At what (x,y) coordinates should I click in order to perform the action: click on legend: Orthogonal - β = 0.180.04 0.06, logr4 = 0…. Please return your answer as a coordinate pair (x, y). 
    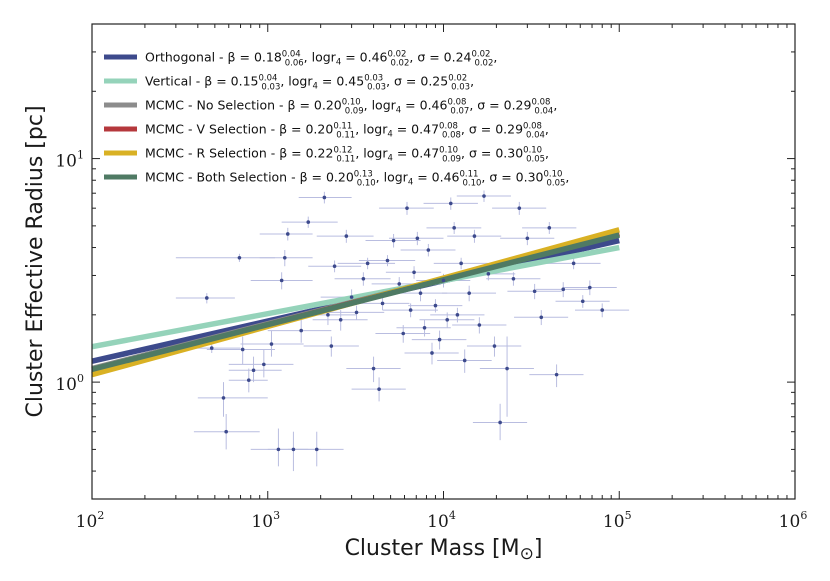
    Looking at the image, I should click on (336, 119).